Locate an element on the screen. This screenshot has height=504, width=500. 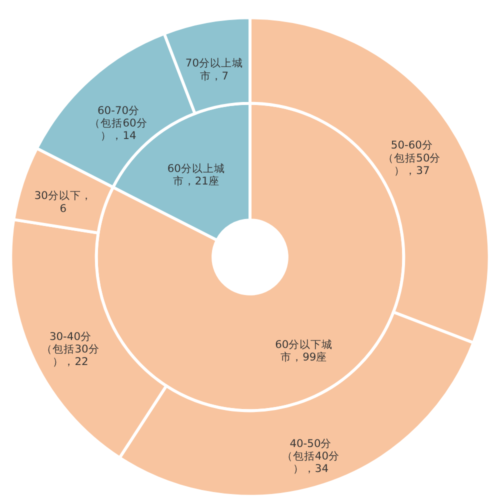
slice-label: 60分以下城市，99座 is located at coordinates (304, 351).